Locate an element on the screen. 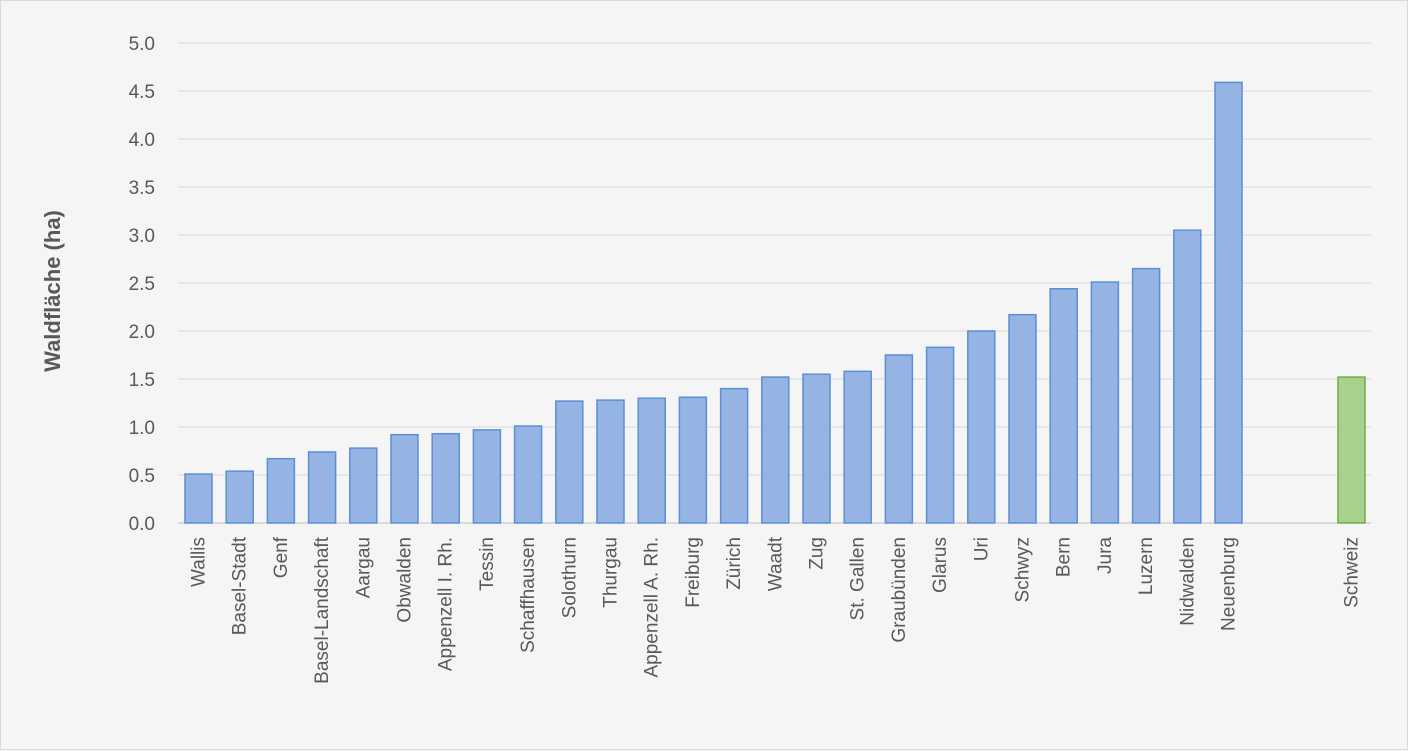 The image size is (1408, 751). y-tick-label: 4.0 is located at coordinates (142, 140).